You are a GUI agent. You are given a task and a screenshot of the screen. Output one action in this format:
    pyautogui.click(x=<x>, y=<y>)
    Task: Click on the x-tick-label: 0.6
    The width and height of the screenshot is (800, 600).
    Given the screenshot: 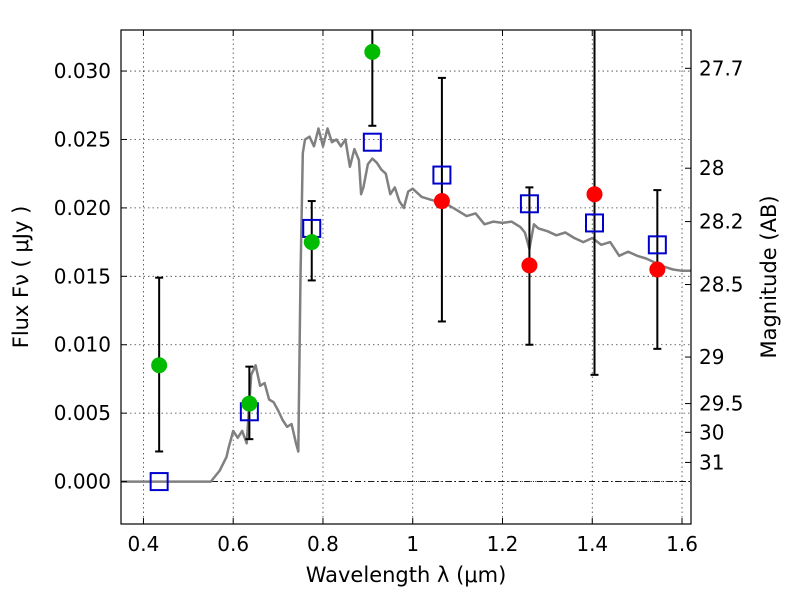 What is the action you would take?
    pyautogui.click(x=233, y=544)
    